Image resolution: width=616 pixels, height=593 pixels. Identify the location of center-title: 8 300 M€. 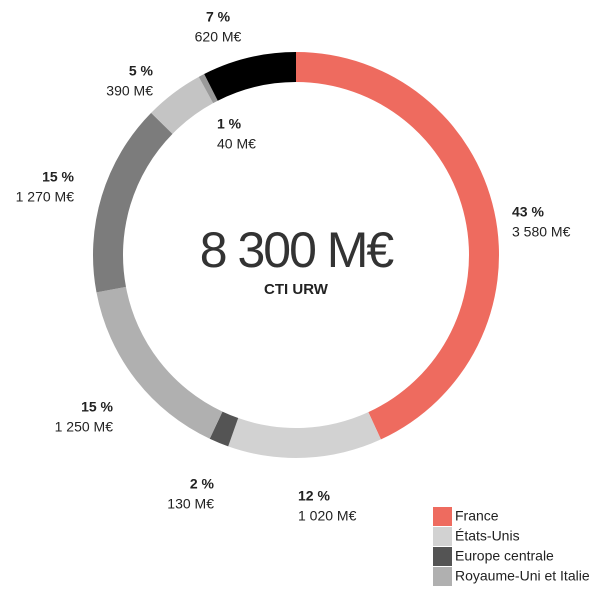
(297, 250).